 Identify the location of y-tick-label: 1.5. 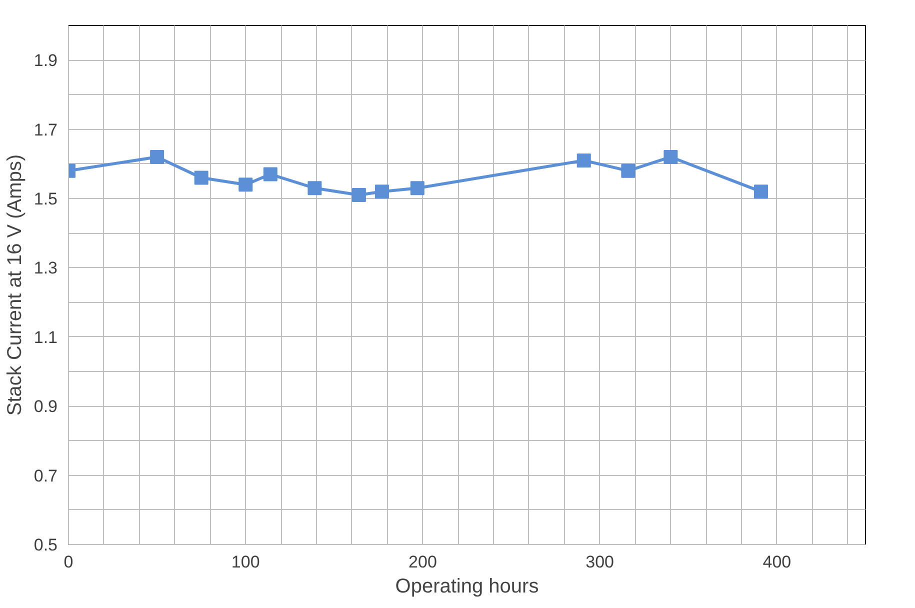
(46, 199).